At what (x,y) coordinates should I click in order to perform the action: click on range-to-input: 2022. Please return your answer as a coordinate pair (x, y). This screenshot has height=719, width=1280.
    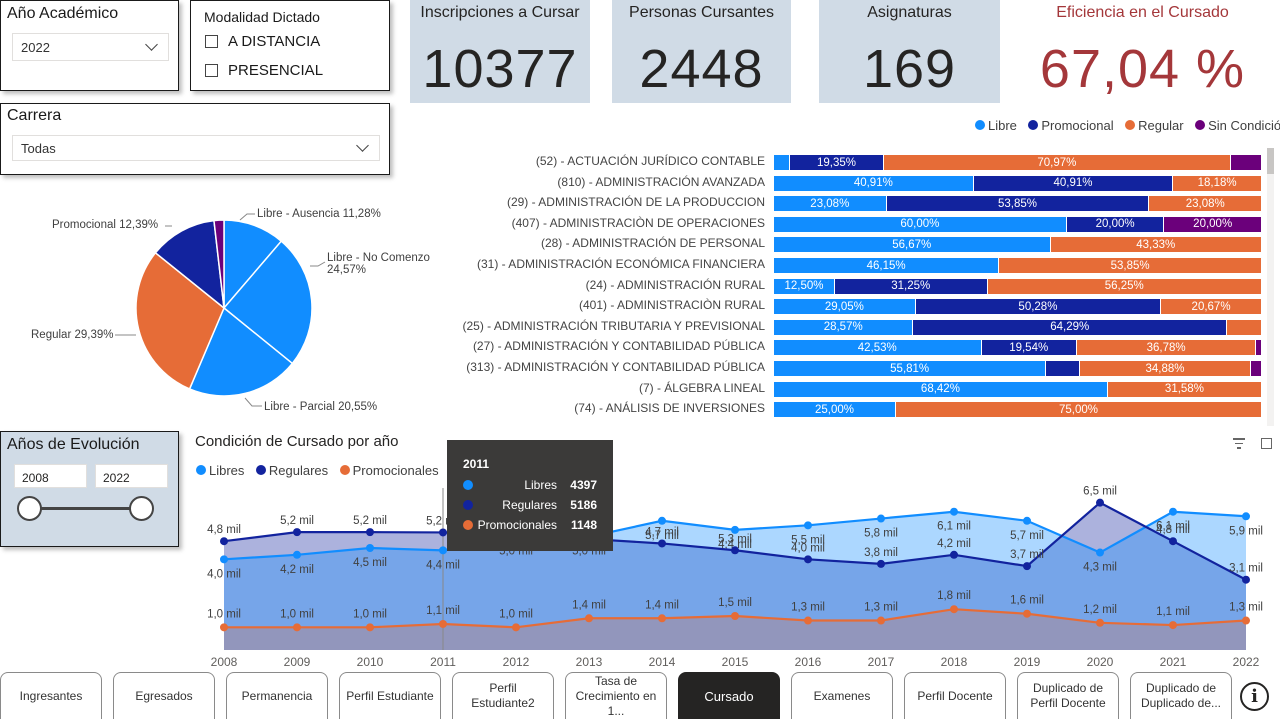
    Looking at the image, I should click on (131, 476).